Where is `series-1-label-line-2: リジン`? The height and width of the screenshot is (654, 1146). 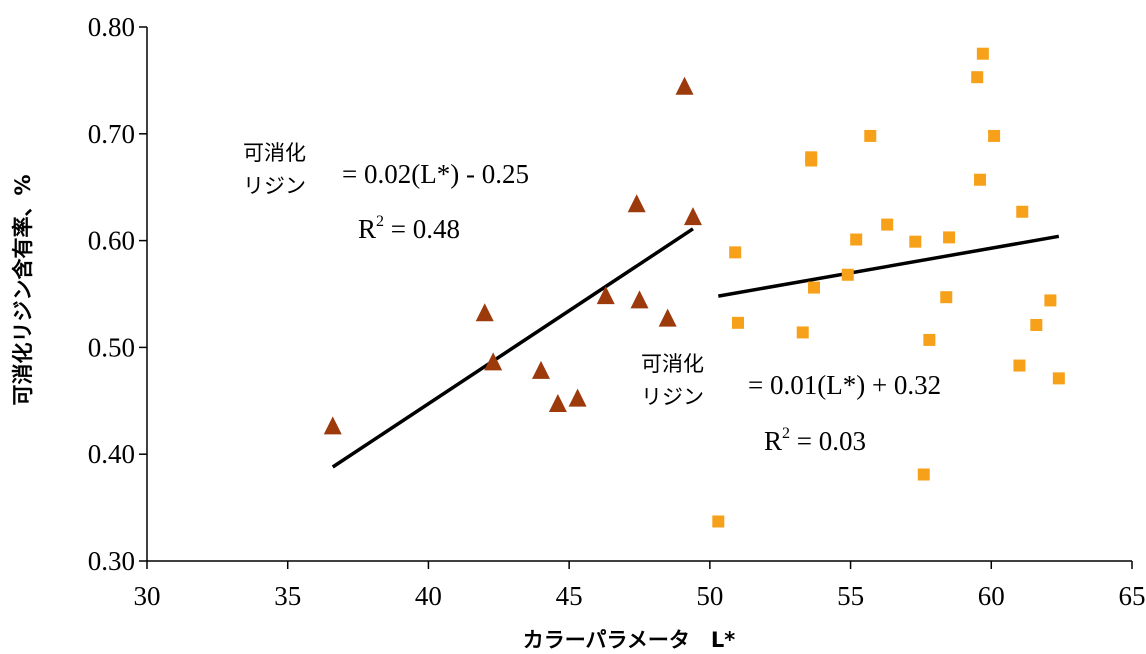 series-1-label-line-2: リジン is located at coordinates (274, 186).